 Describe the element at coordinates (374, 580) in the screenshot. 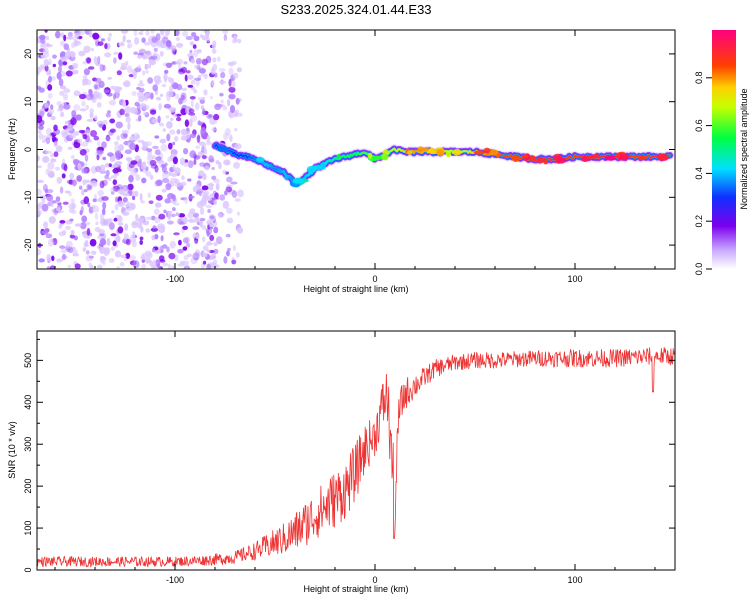

I see `snr-xtick-label: 0` at that location.